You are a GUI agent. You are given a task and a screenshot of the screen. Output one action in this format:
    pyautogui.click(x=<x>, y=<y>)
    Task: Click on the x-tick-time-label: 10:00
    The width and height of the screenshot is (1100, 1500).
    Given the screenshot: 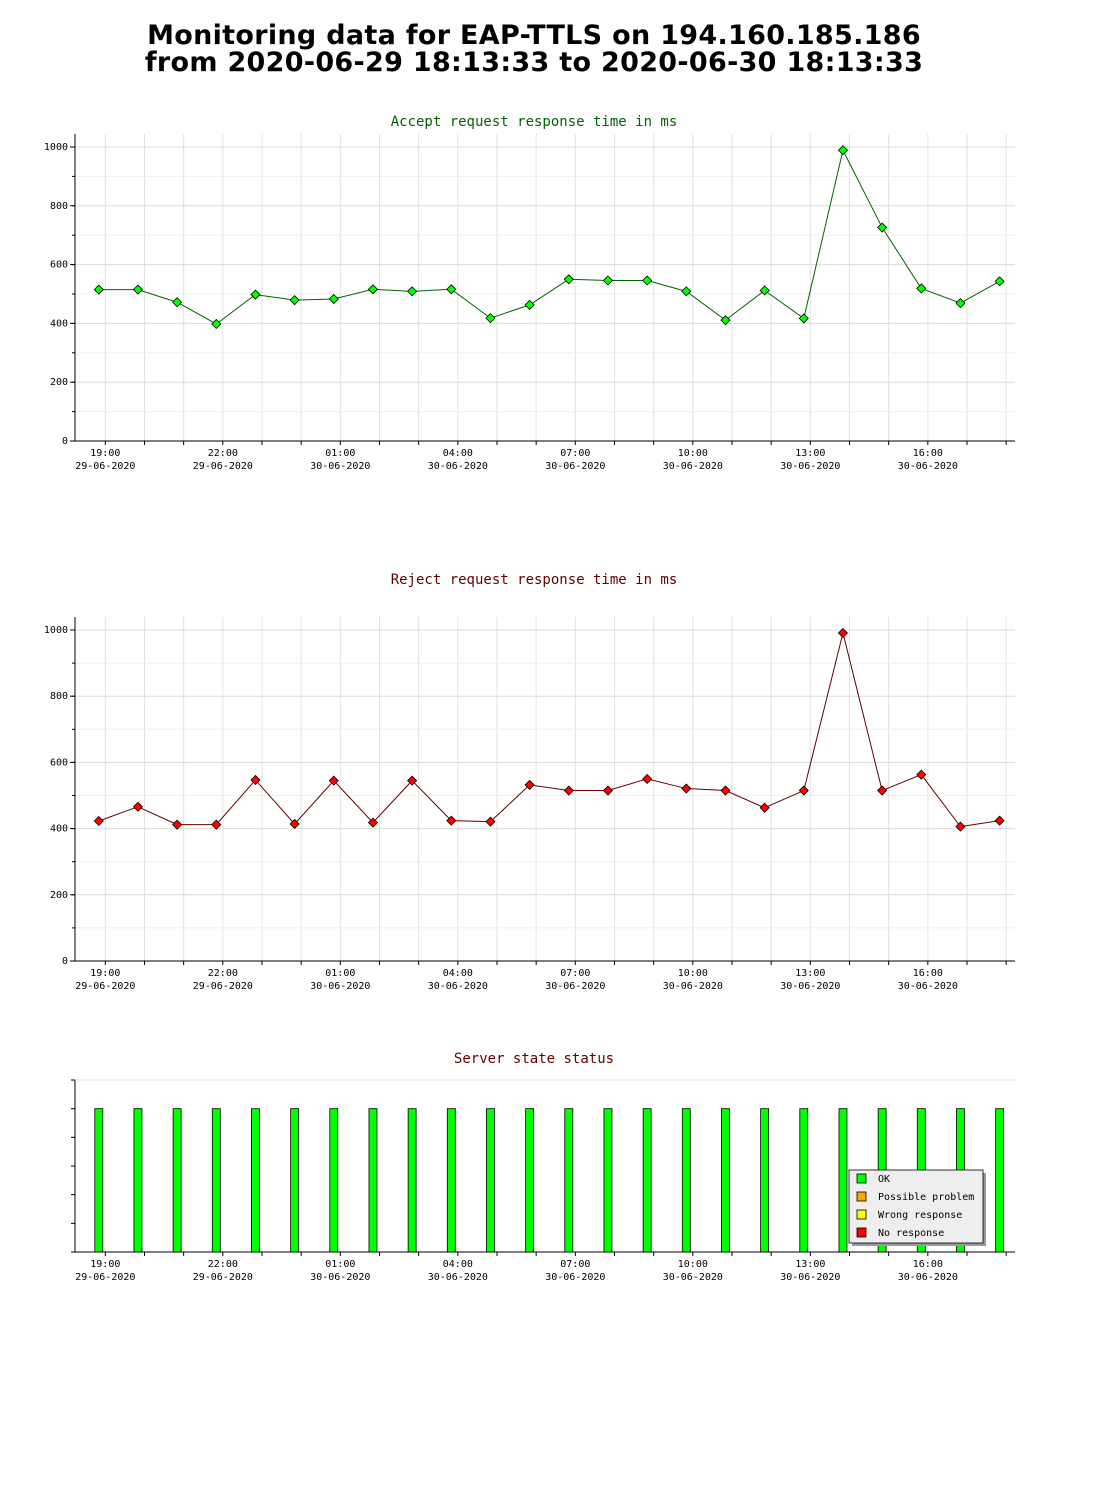 What is the action you would take?
    pyautogui.click(x=693, y=973)
    